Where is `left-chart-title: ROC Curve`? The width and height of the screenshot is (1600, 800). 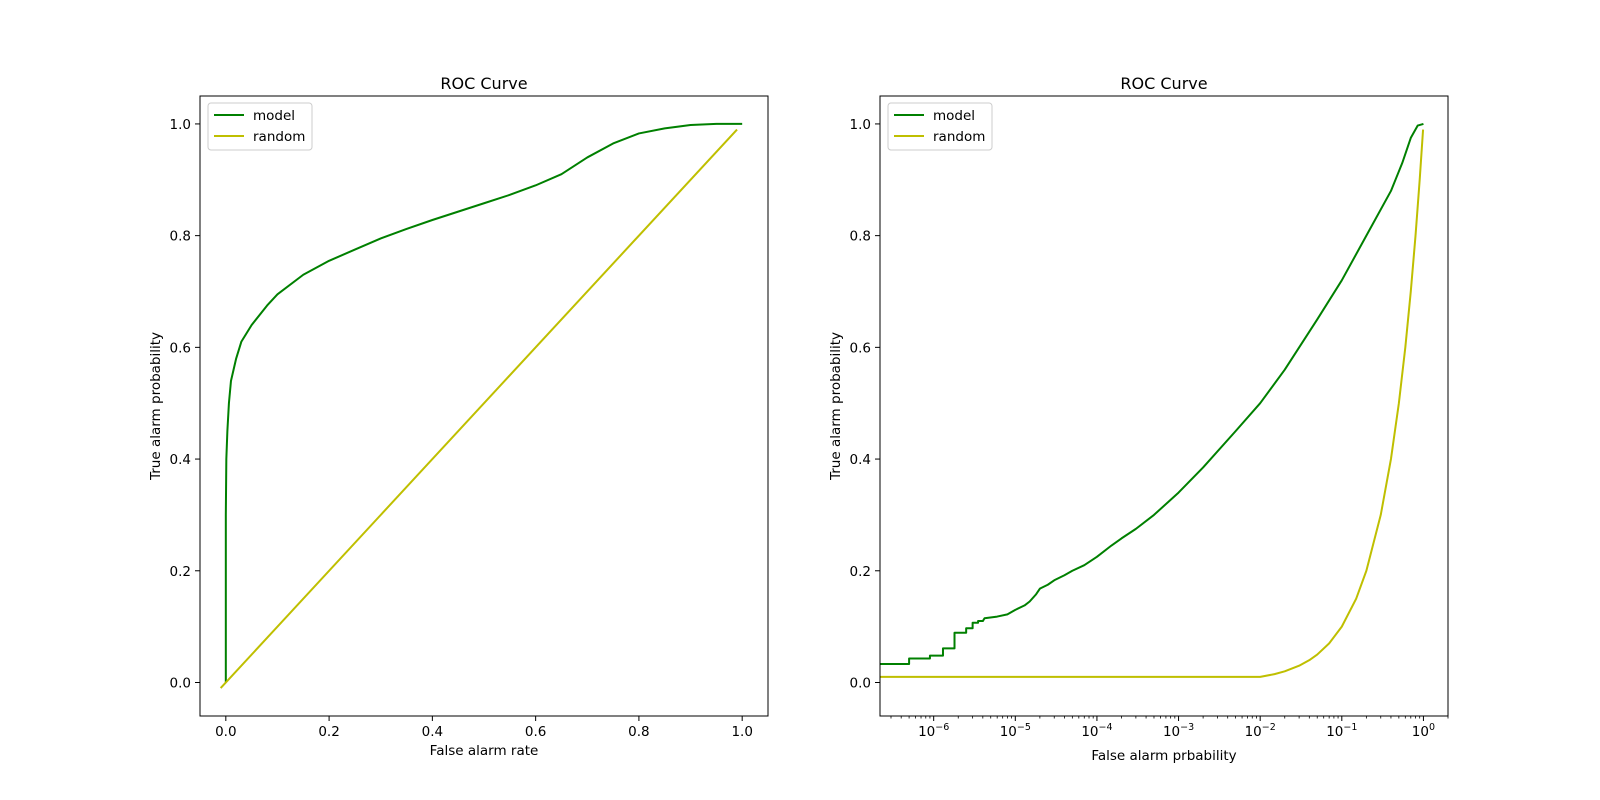
left-chart-title: ROC Curve is located at coordinates (483, 83).